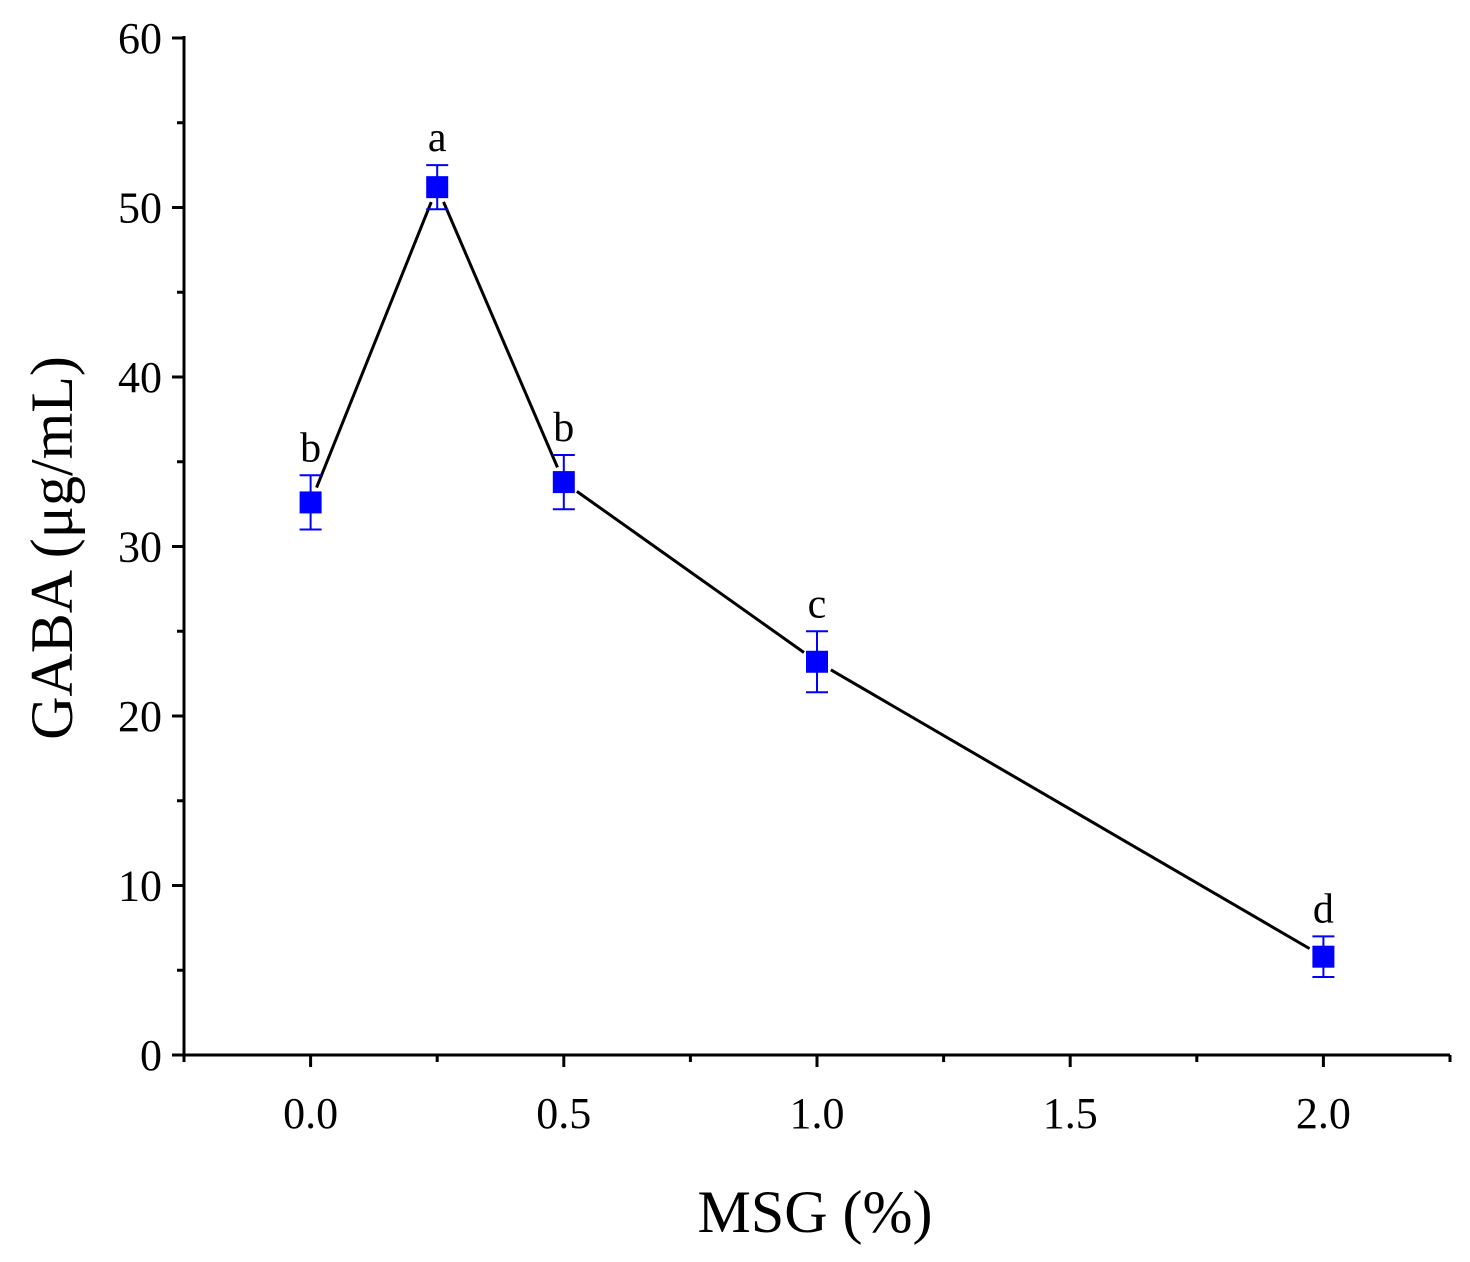 Image resolution: width=1470 pixels, height=1262 pixels. What do you see at coordinates (140, 208) in the screenshot?
I see `y-tick-label: 50` at bounding box center [140, 208].